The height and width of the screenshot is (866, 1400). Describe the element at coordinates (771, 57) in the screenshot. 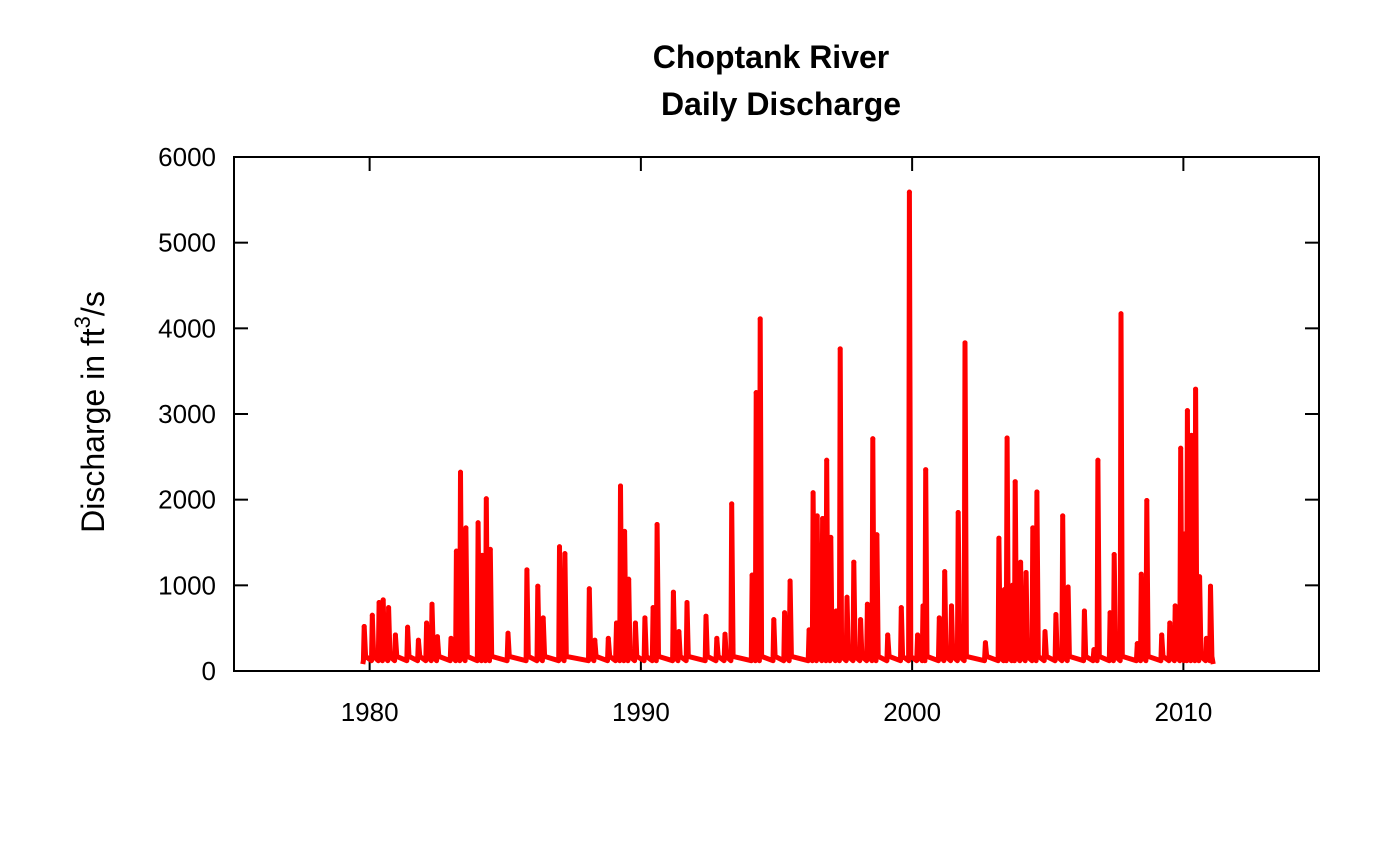

I see `chart-title: Choptank River` at that location.